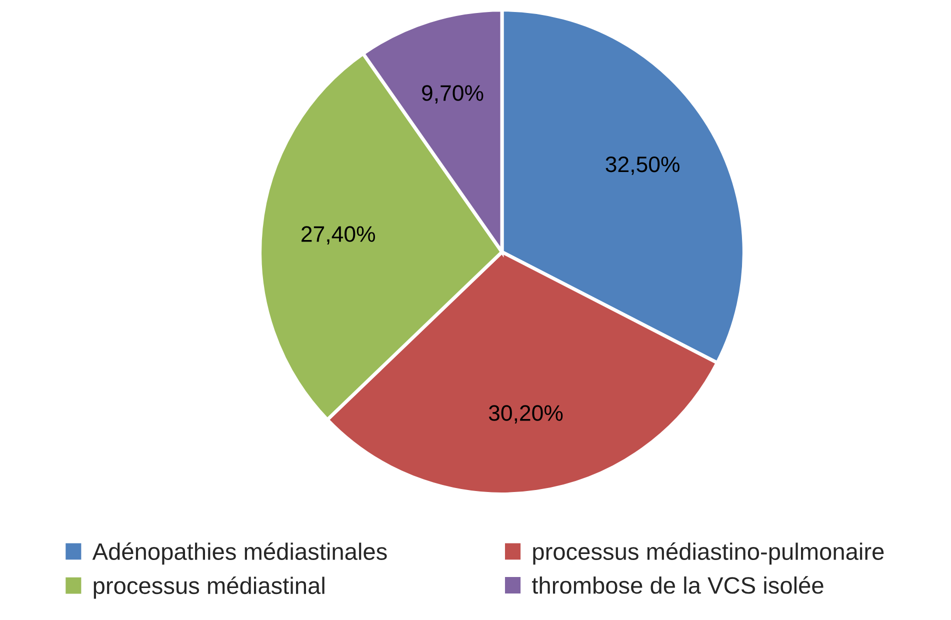 The height and width of the screenshot is (620, 951). I want to click on legend-label: processus médiastinal, so click(209, 587).